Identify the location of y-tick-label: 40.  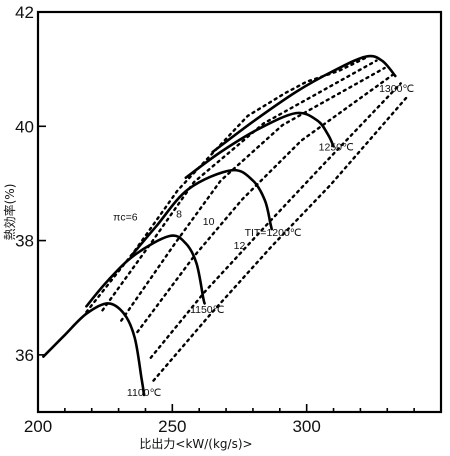
(24, 126).